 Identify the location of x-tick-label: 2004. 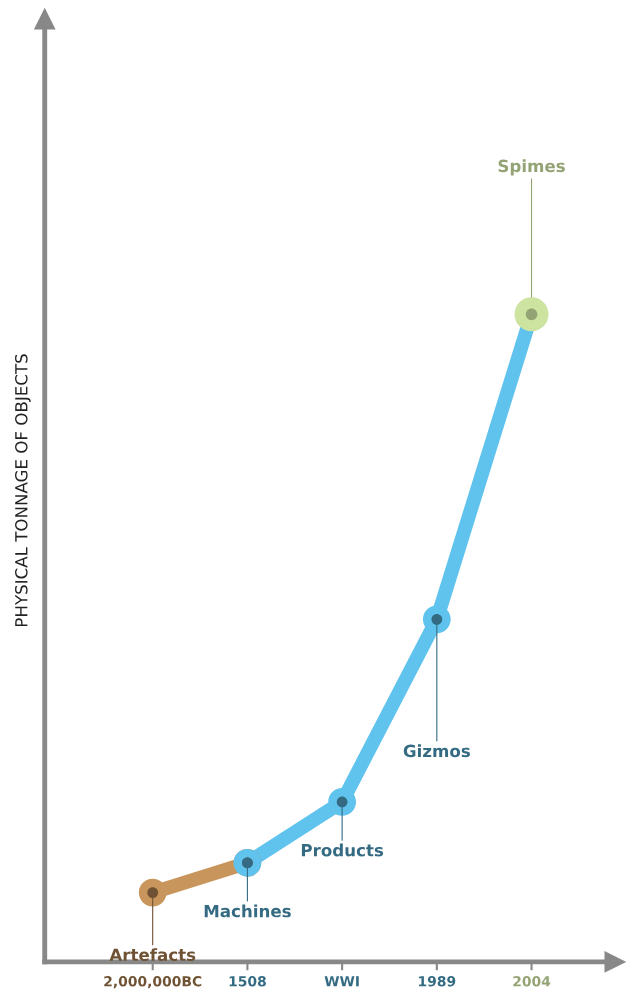
(532, 981).